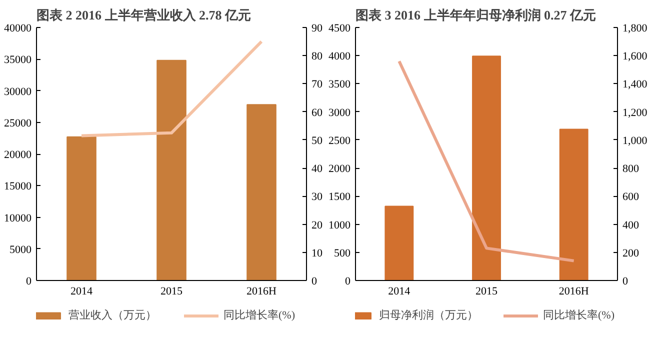 Image resolution: width=651 pixels, height=339 pixels. I want to click on y-tick-label: 30000, so click(18, 92).